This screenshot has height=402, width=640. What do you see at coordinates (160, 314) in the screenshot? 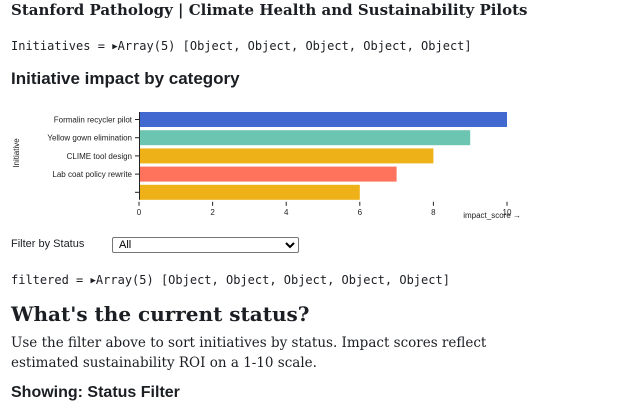
I see `status-heading: What's the current status?` at bounding box center [160, 314].